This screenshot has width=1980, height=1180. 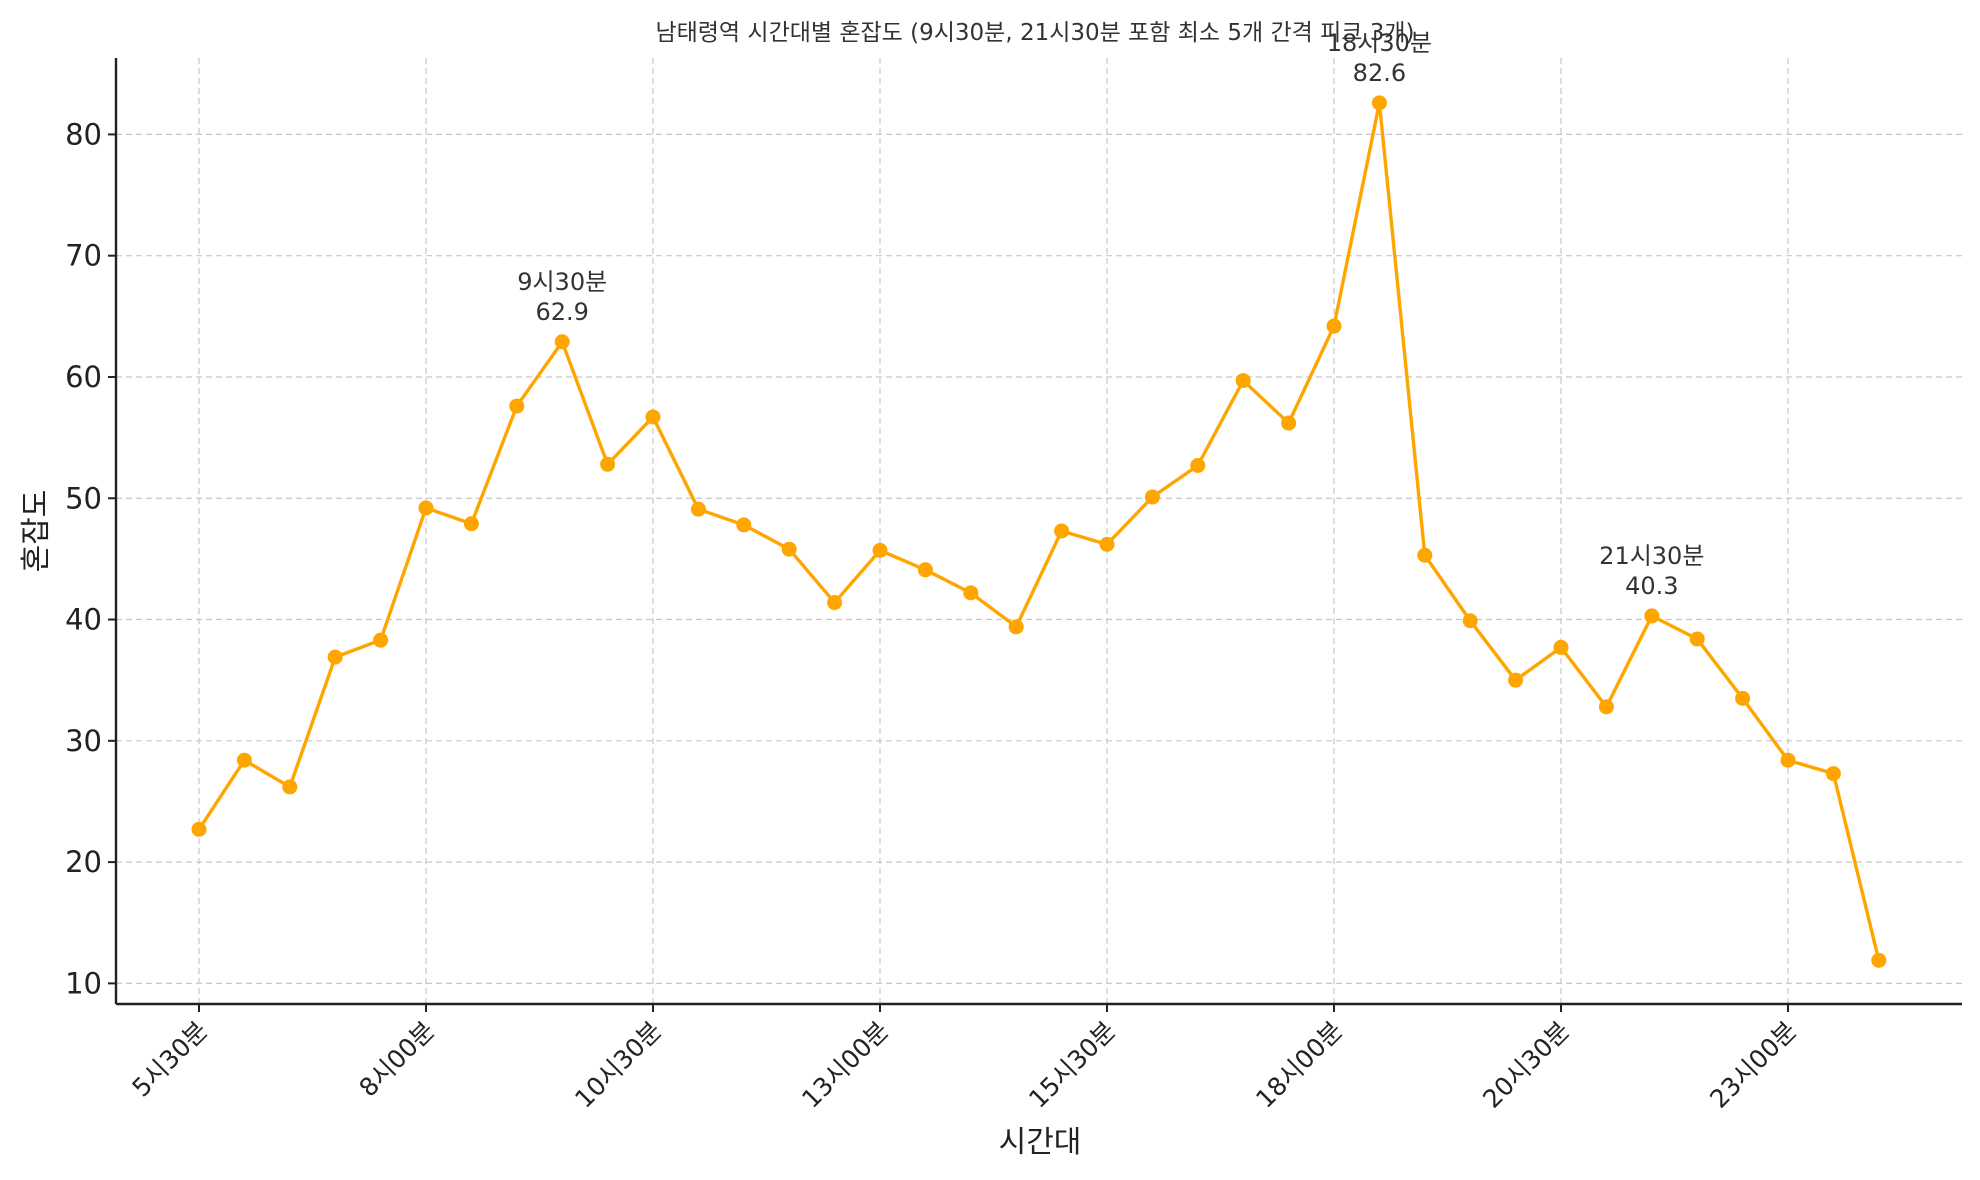 I want to click on y-tick-label: 50, so click(x=83, y=498).